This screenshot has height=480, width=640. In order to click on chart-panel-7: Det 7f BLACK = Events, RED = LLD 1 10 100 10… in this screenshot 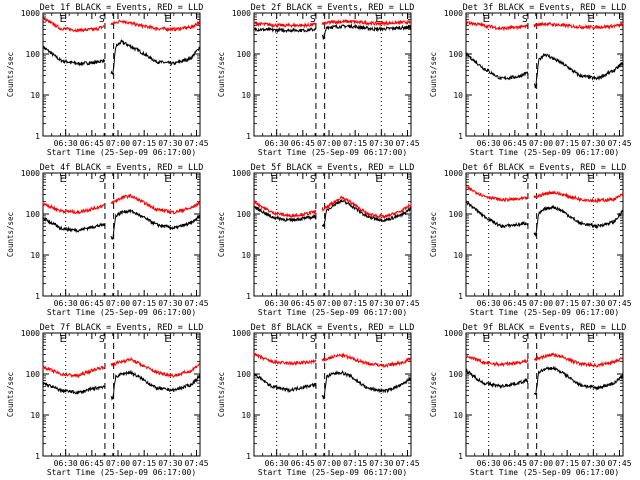, I will do `click(107, 400)`.